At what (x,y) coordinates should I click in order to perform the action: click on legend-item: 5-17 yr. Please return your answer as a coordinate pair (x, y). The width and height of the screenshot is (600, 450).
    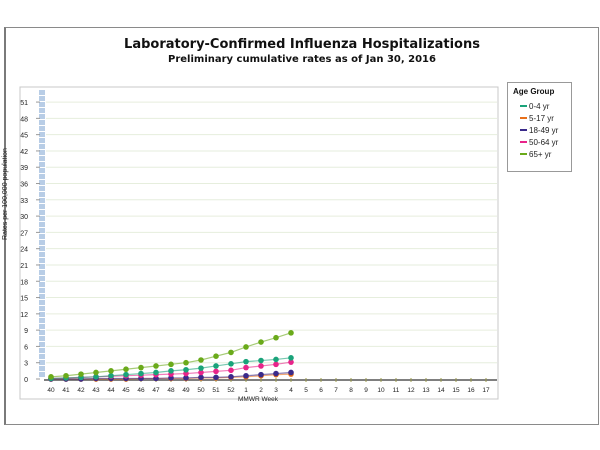
    Looking at the image, I should click on (539, 118).